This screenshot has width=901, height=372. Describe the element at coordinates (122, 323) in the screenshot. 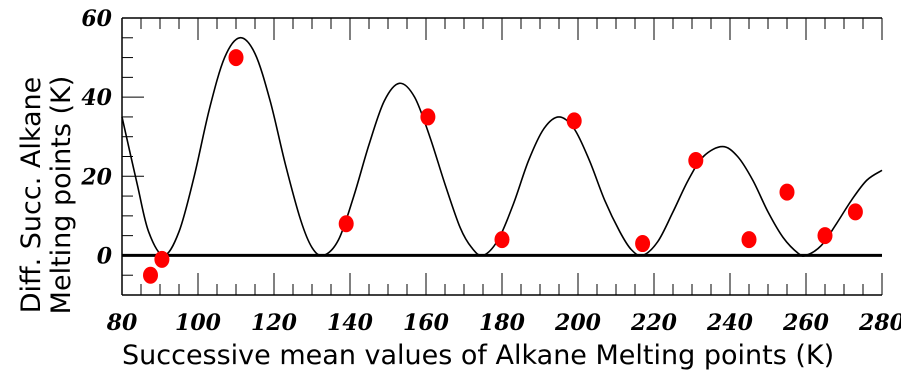

I see `x-tick-label: 80` at that location.